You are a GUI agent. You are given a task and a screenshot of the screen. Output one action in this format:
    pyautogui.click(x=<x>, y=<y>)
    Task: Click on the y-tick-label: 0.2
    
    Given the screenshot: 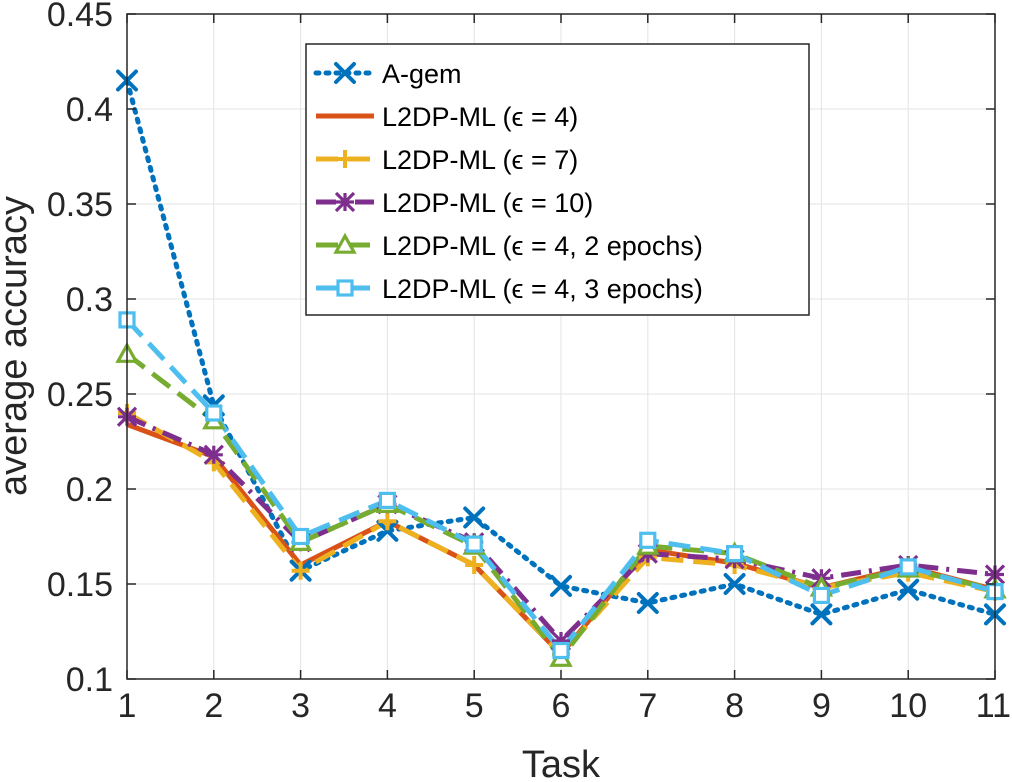 What is the action you would take?
    pyautogui.click(x=89, y=490)
    